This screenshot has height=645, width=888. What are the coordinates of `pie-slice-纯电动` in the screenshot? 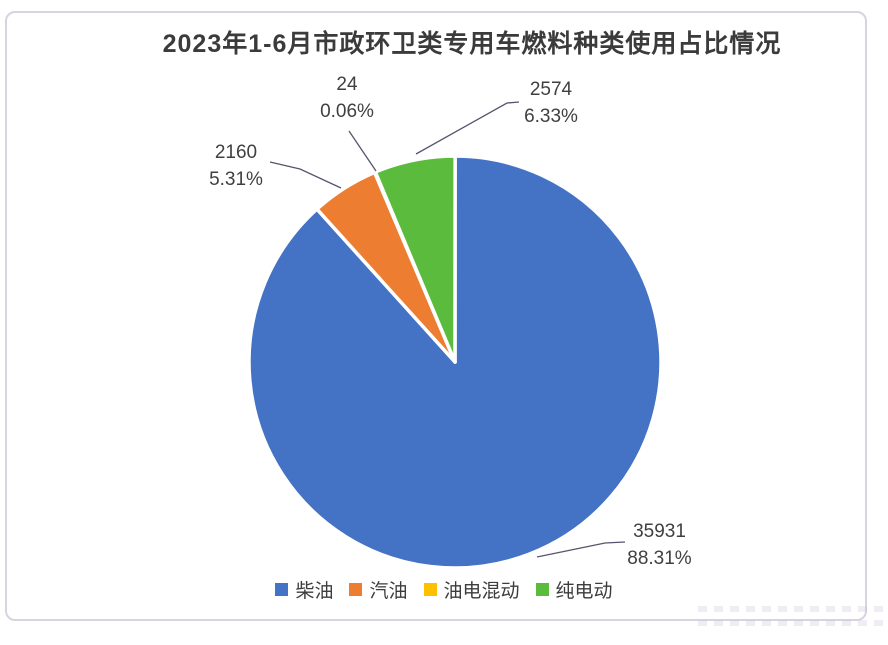 It's located at (415, 259).